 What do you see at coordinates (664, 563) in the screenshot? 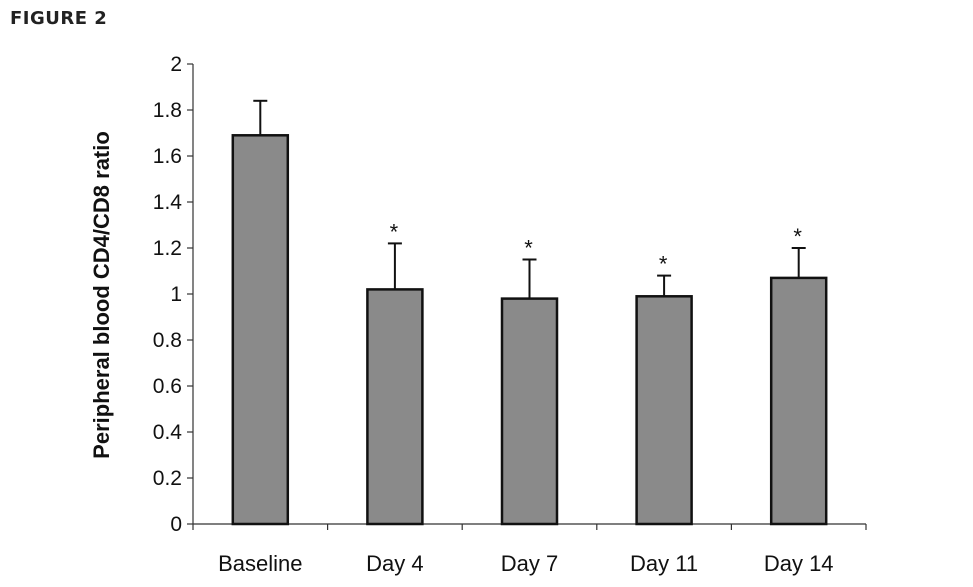
I see `x-tick-label: Day 11` at bounding box center [664, 563].